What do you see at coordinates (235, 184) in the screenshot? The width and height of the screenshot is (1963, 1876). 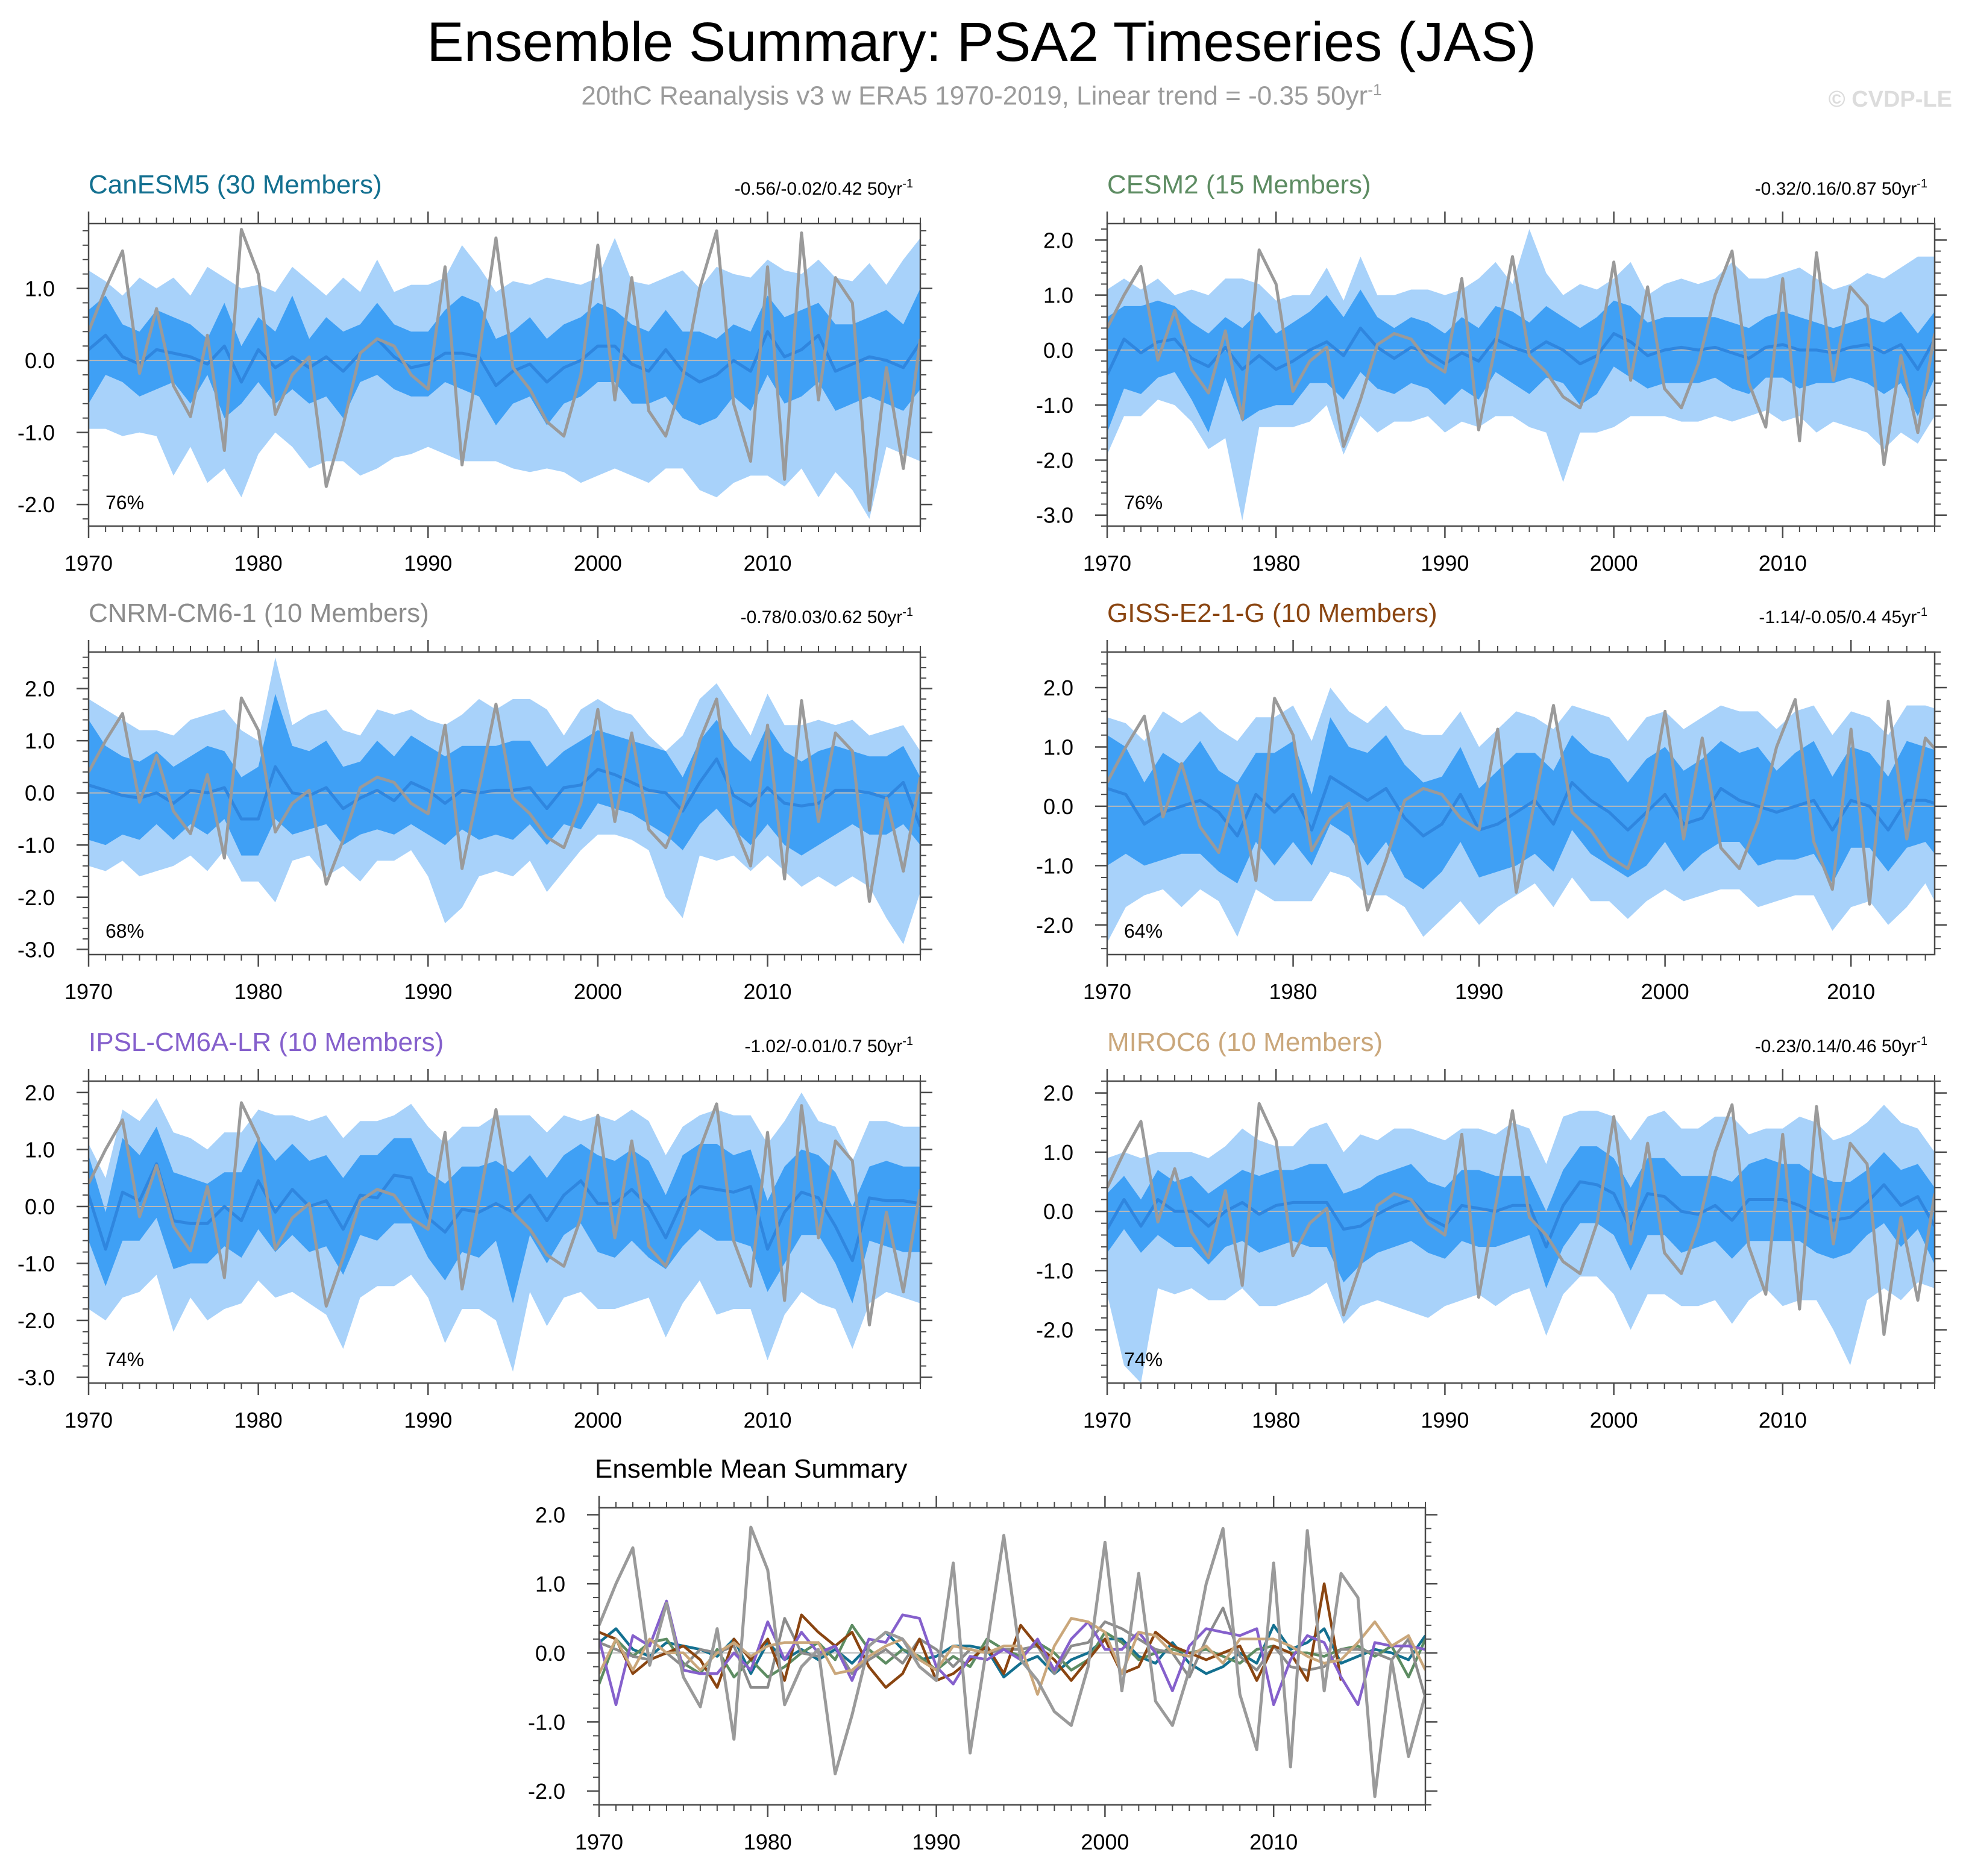 I see `panel-title: CanESM5 (30 Members)` at bounding box center [235, 184].